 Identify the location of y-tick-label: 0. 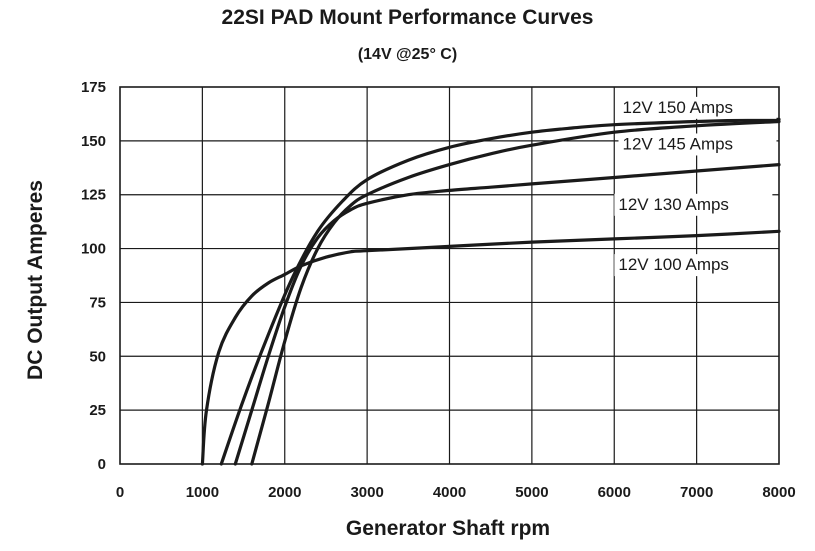
(102, 464).